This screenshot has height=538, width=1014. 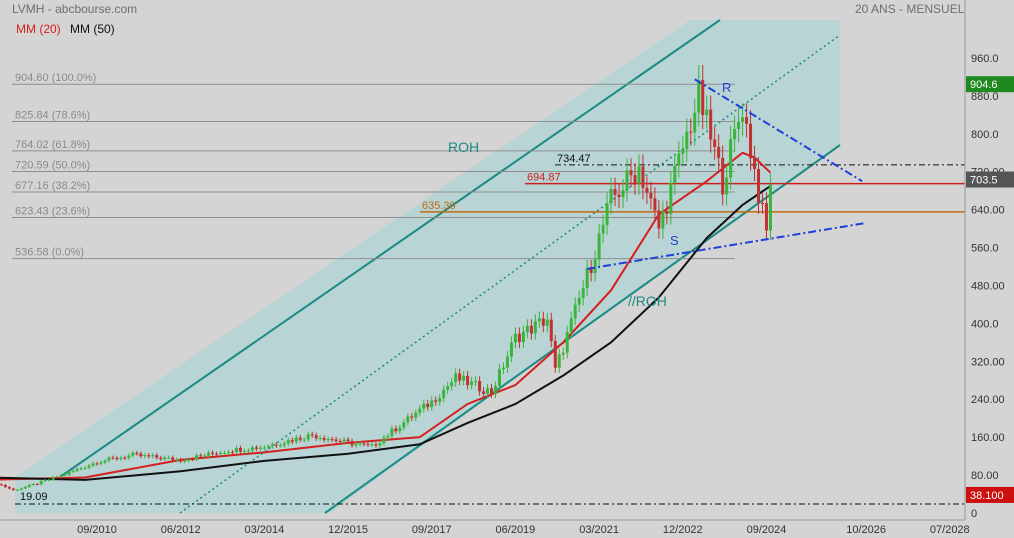 I want to click on y-tick-label: 320.00, so click(x=988, y=362).